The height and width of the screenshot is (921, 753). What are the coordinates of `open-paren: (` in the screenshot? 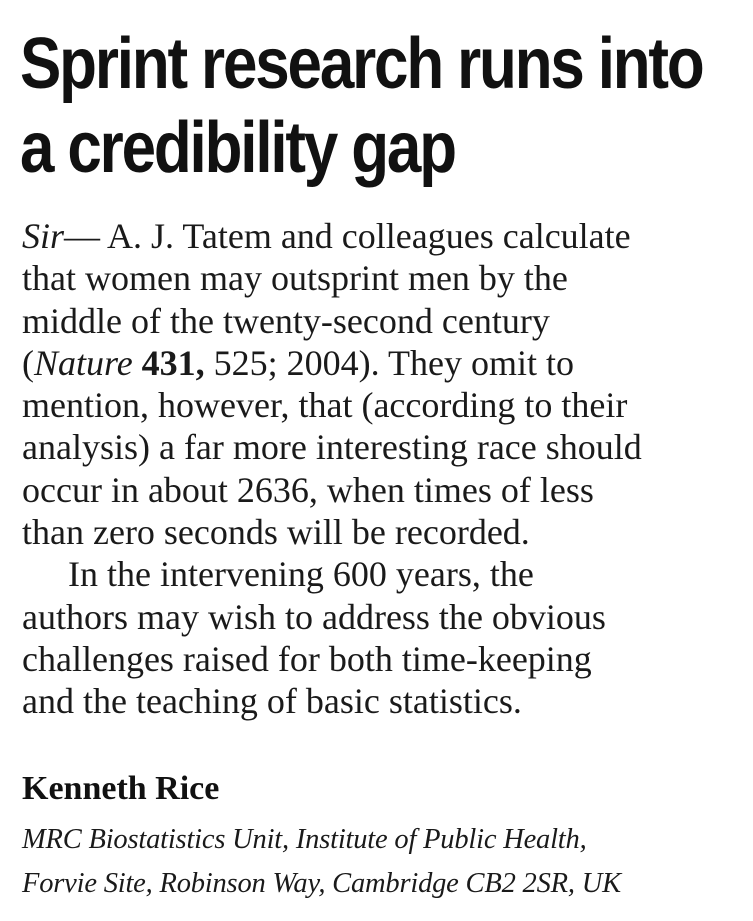 It's located at (28, 362).